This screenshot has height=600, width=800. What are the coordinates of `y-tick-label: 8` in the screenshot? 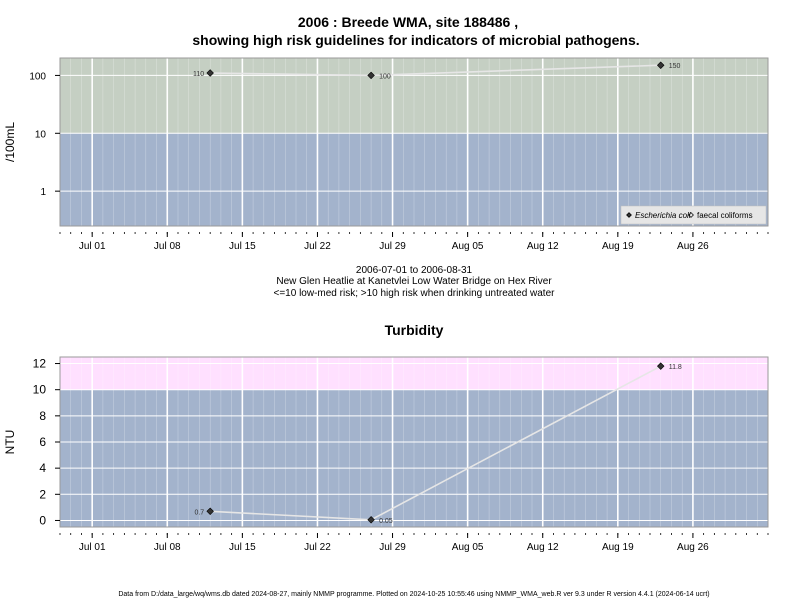 It's located at (42, 416).